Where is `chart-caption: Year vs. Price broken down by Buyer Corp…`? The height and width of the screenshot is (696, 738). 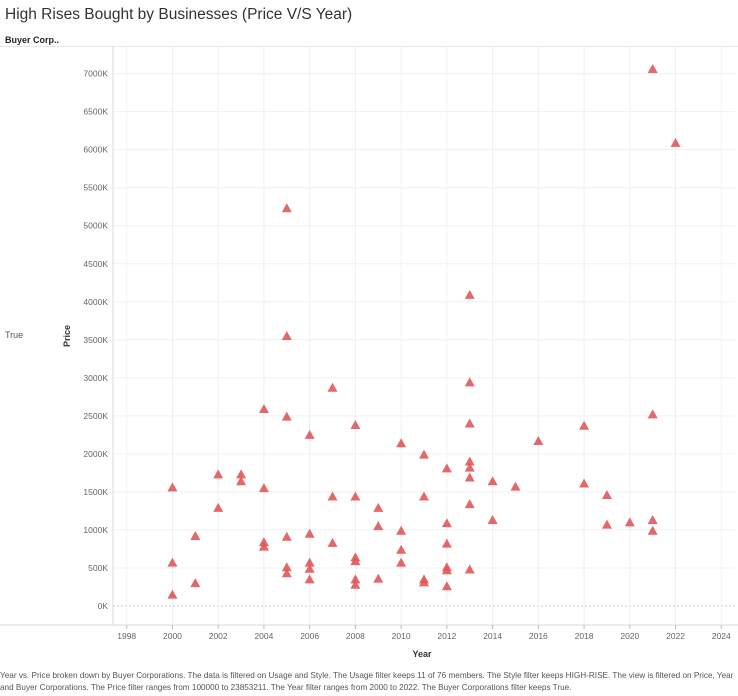
chart-caption: Year vs. Price broken down by Buyer Corp… is located at coordinates (367, 681).